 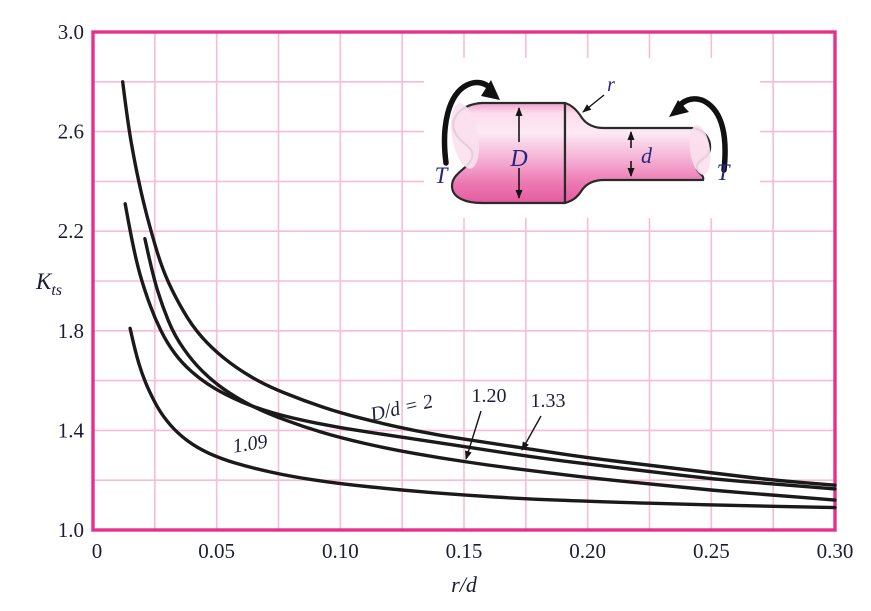 What do you see at coordinates (711, 551) in the screenshot?
I see `x-tick-label: 0.25` at bounding box center [711, 551].